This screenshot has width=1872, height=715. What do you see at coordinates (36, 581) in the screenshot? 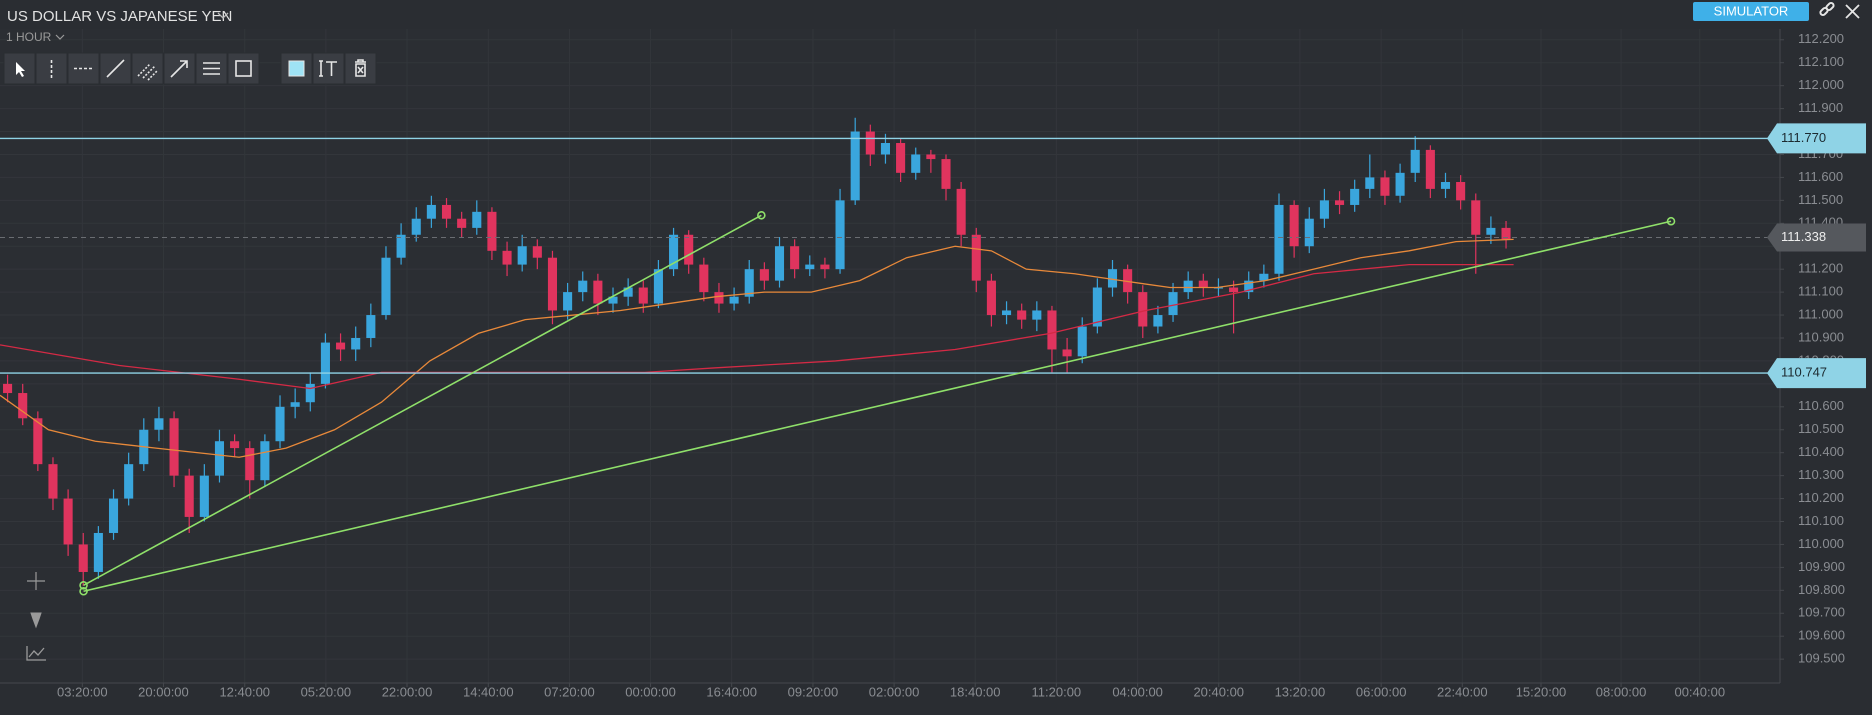
I see `crosshair-tool` at bounding box center [36, 581].